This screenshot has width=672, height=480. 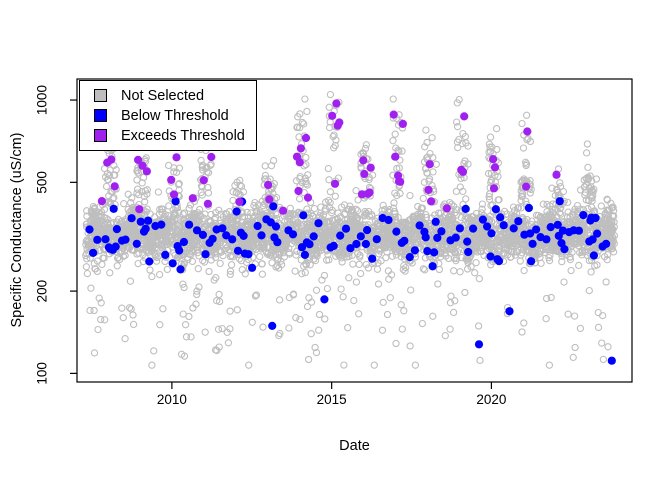 What do you see at coordinates (17, 230) in the screenshot?
I see `y-axis-title: Specific Conductance (uS/cm)` at bounding box center [17, 230].